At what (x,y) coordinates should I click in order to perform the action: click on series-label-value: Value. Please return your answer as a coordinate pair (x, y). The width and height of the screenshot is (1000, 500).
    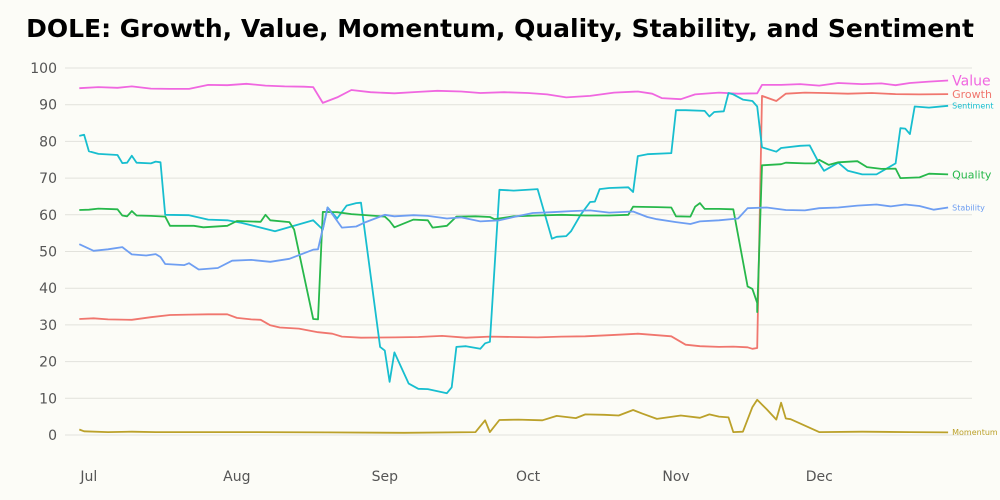
    Looking at the image, I should click on (971, 81).